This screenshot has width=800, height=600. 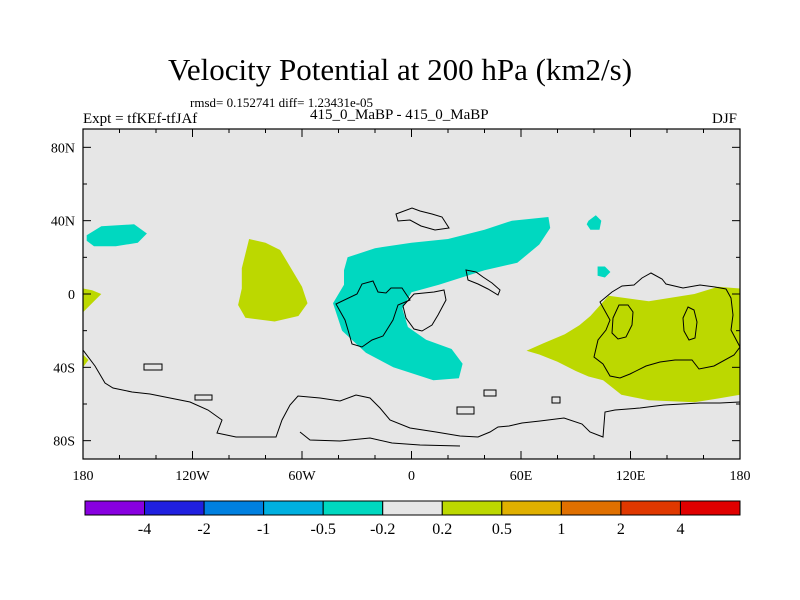 What do you see at coordinates (521, 476) in the screenshot?
I see `x-tick-label: 60E` at bounding box center [521, 476].